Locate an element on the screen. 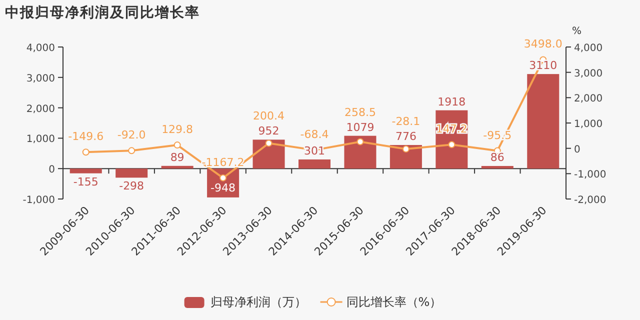 The image size is (640, 320). data-label: 200.4 is located at coordinates (269, 116).